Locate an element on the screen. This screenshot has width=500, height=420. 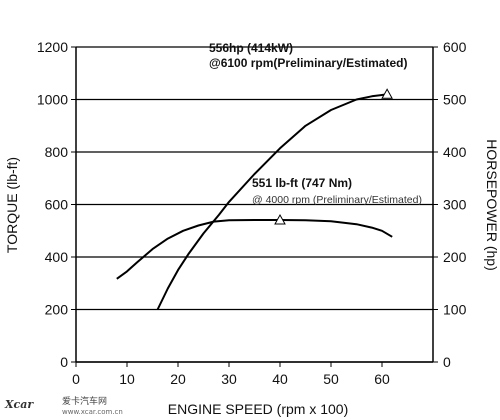
y-tick-label-right: 300 is located at coordinates (455, 205).